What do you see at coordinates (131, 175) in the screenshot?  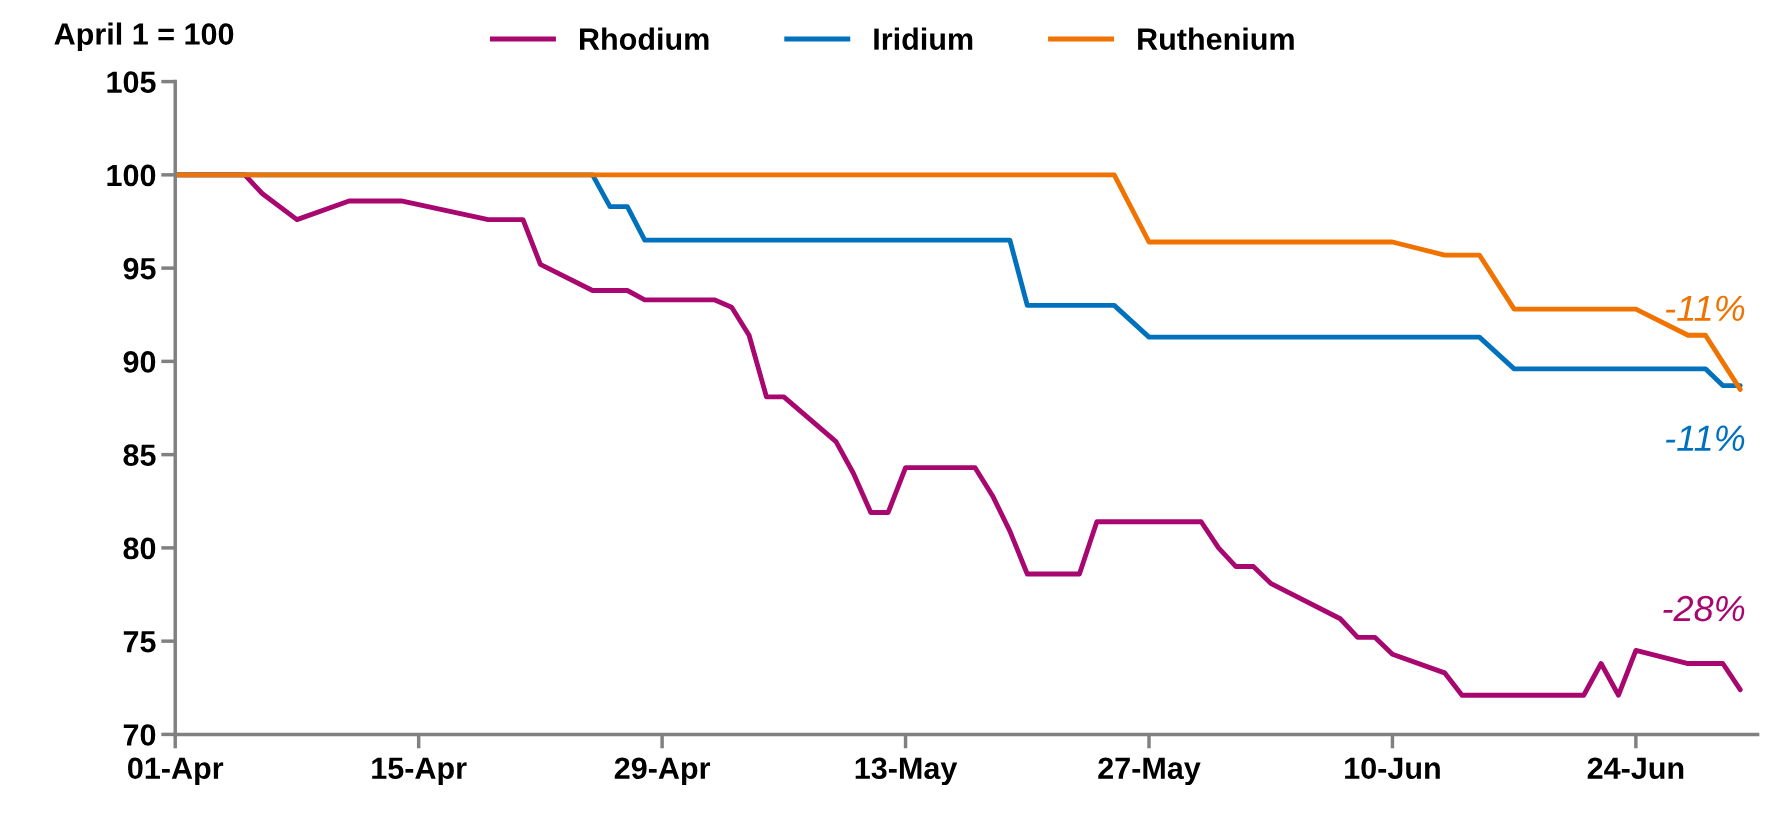 I see `y-tick-label: 100` at bounding box center [131, 175].